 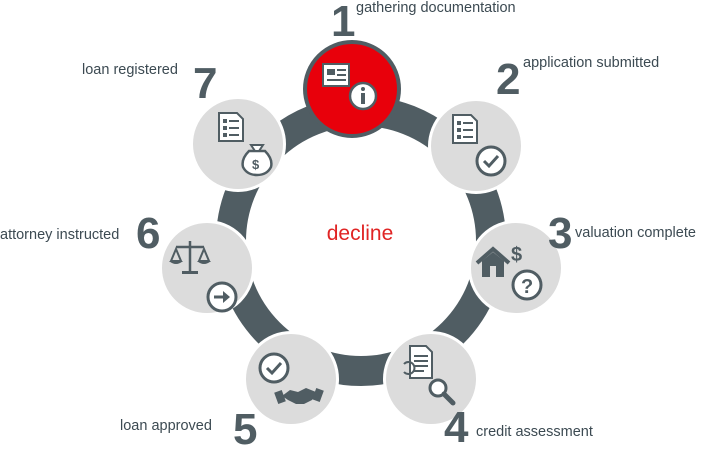 What do you see at coordinates (429, 375) in the screenshot?
I see `document-magnifier-icon` at bounding box center [429, 375].